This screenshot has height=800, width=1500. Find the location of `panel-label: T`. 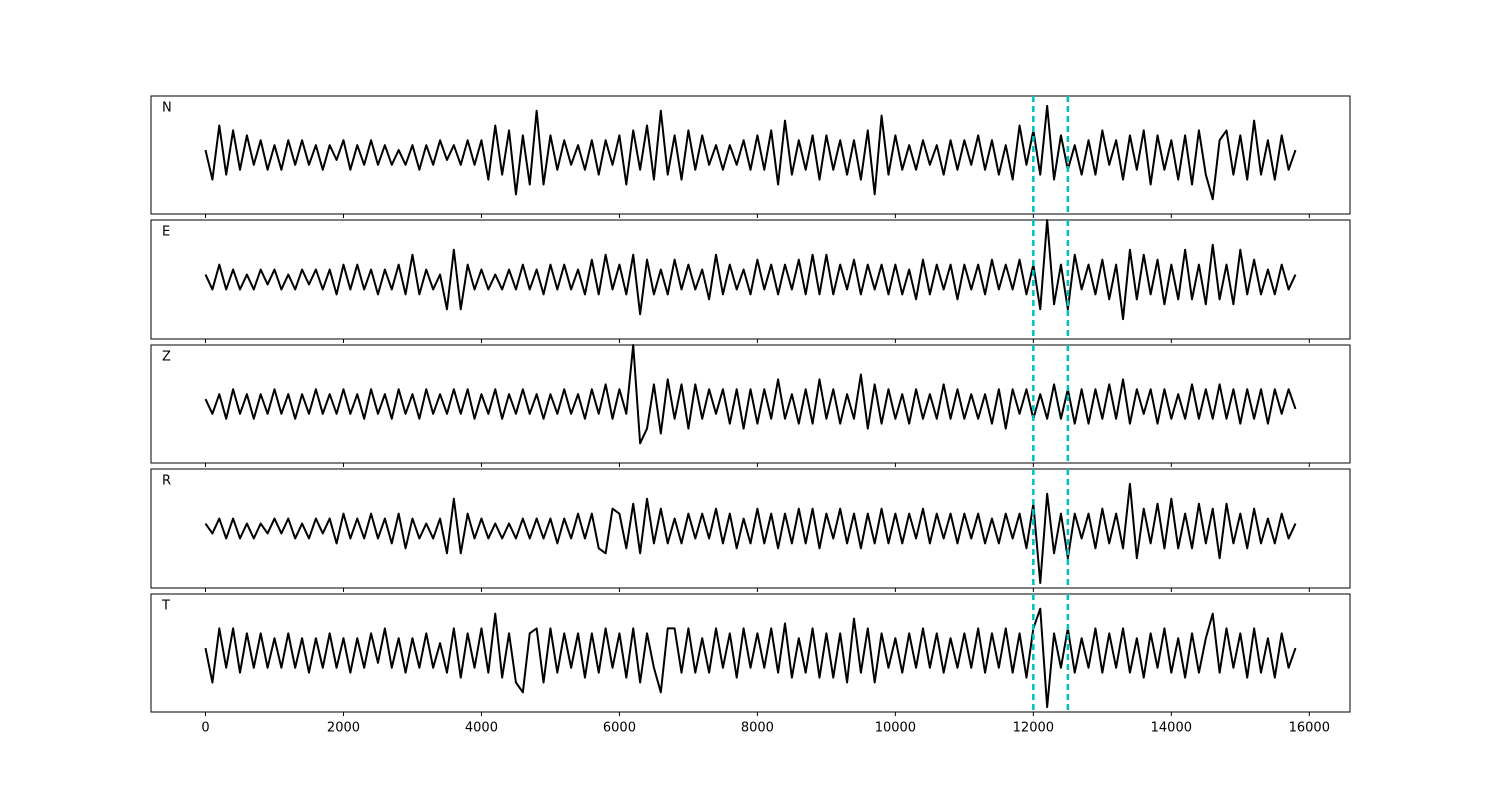

panel-label: T is located at coordinates (165, 606).